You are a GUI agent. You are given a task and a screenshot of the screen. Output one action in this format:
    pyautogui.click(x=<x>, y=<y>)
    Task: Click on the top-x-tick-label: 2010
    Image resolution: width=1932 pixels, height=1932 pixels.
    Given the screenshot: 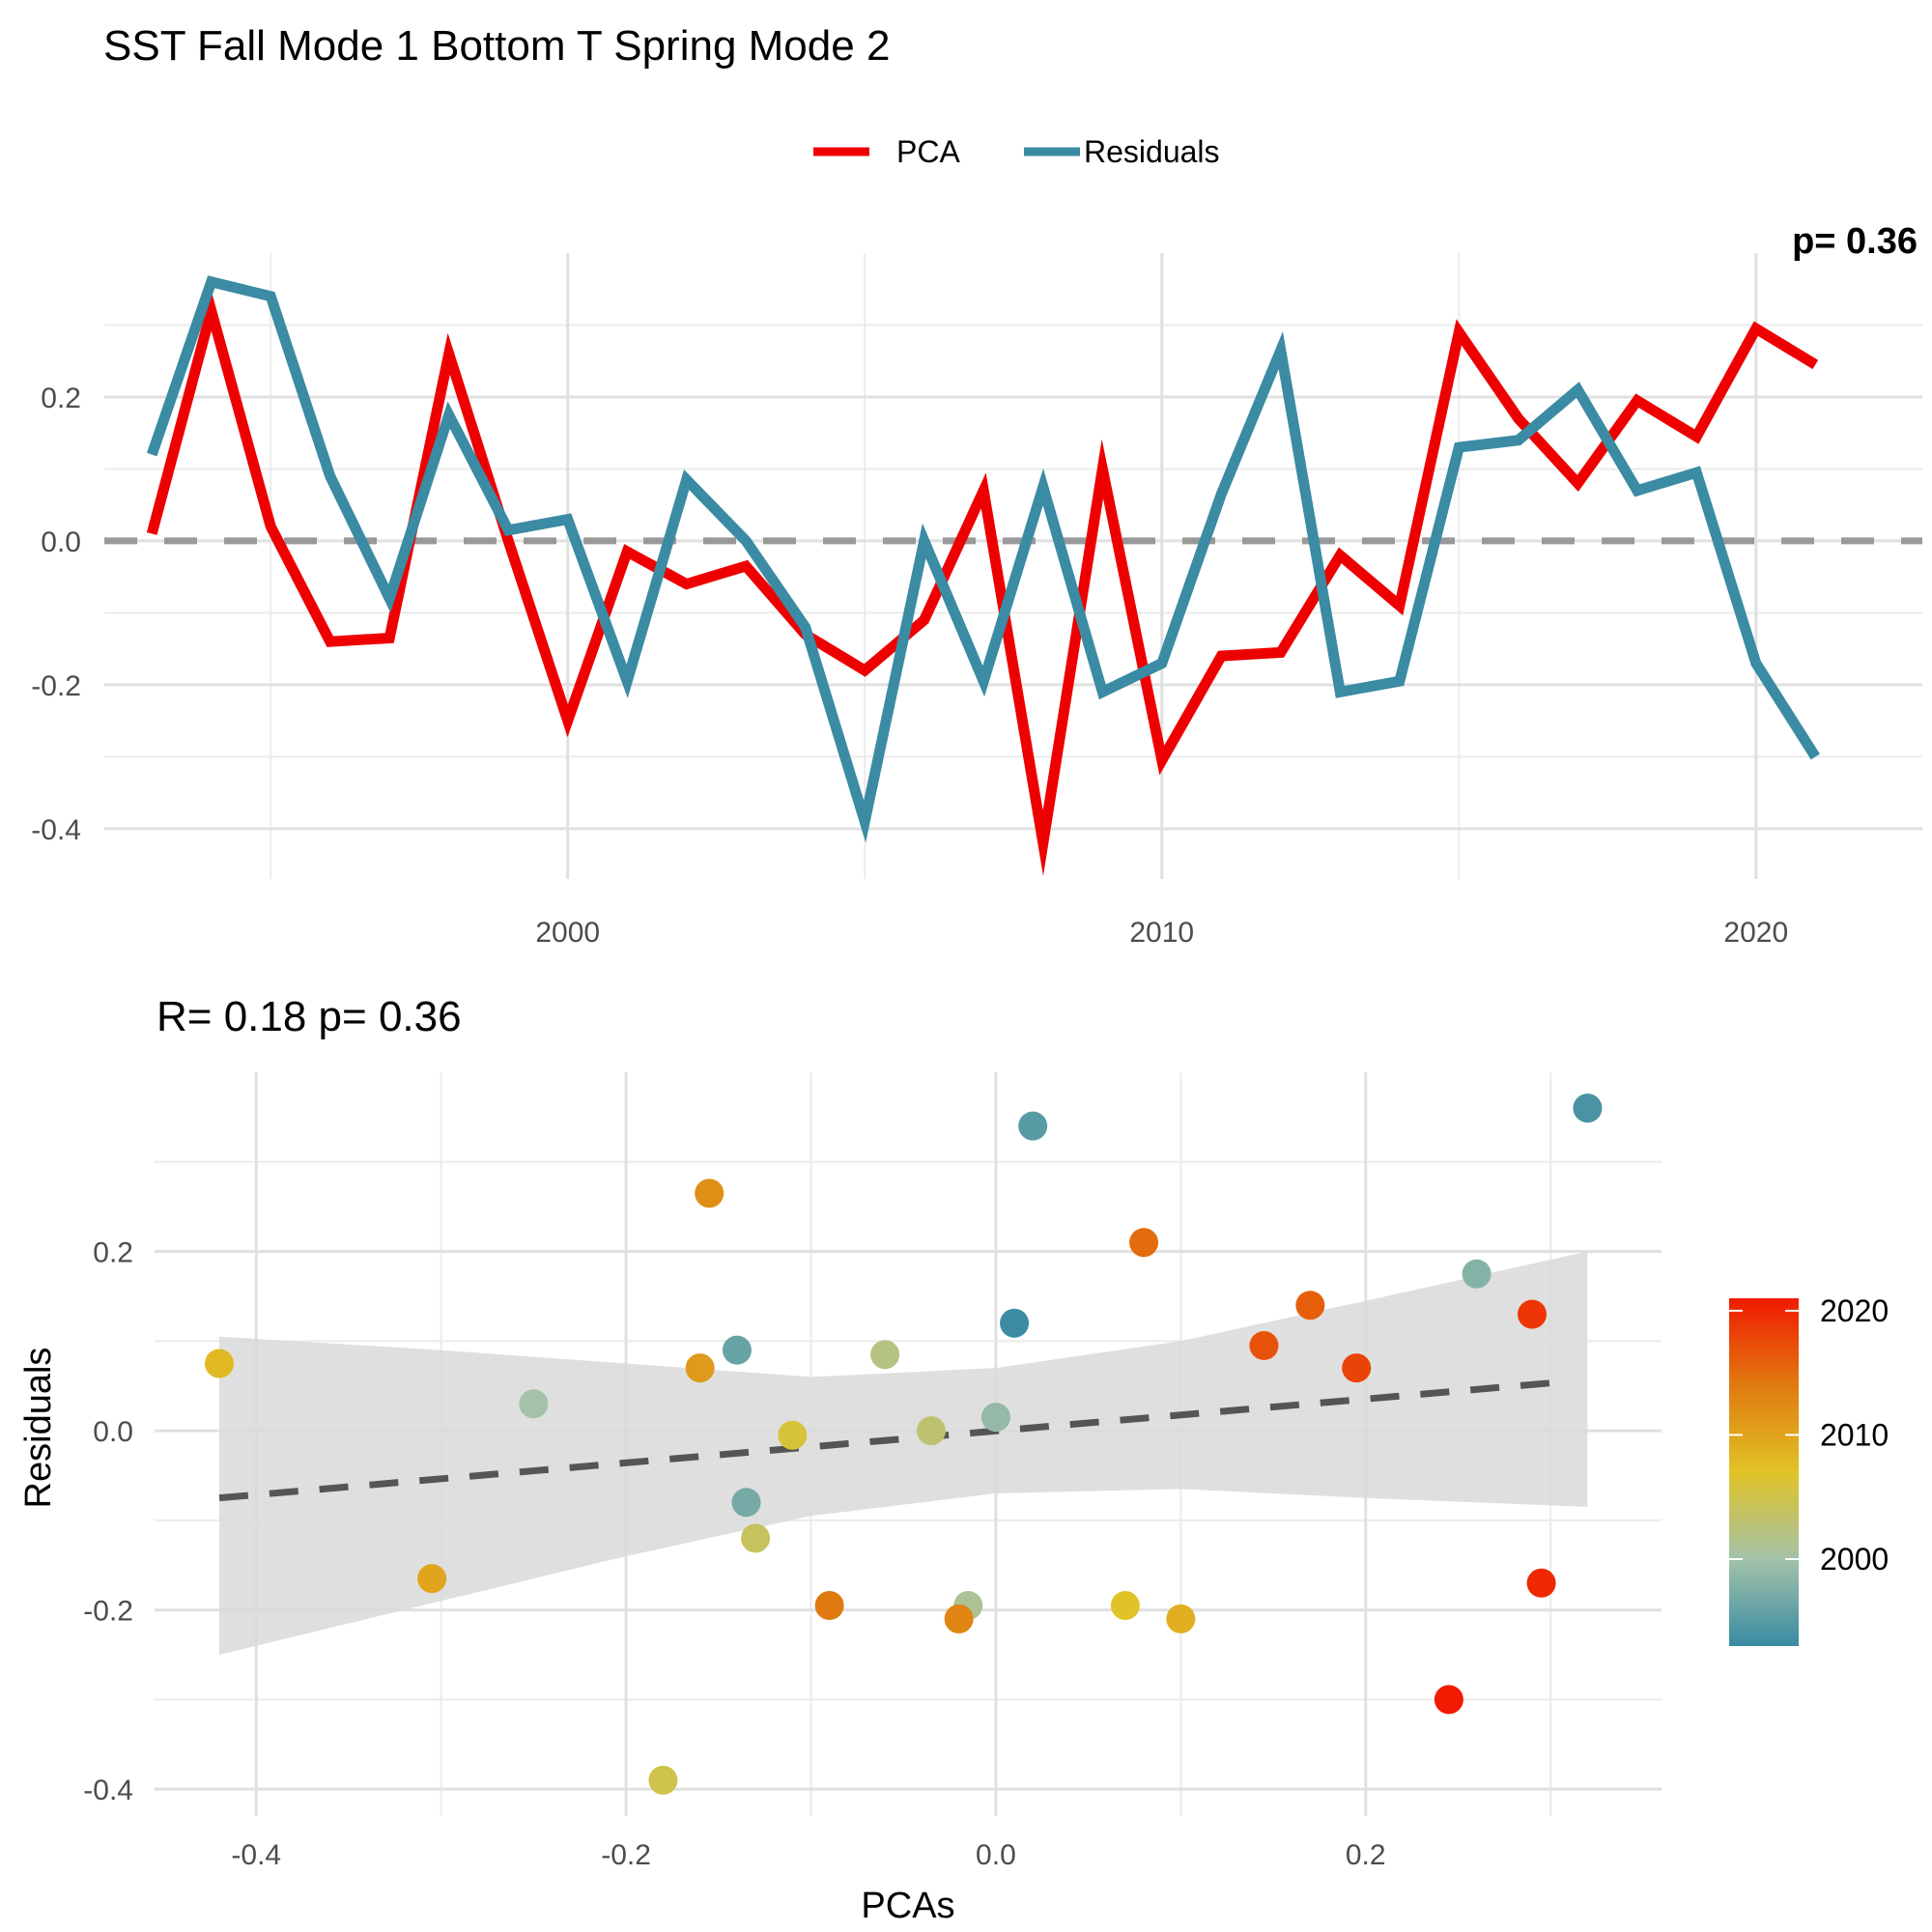 What is the action you would take?
    pyautogui.click(x=1161, y=933)
    